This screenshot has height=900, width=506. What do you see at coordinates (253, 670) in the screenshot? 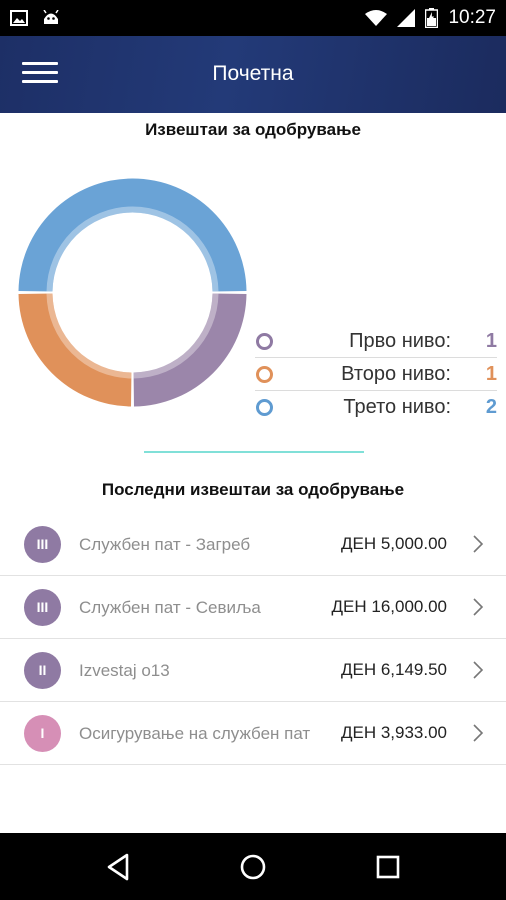
I see `list-item: II Izvestaj o13 ДЕН 6,149.50` at bounding box center [253, 670].